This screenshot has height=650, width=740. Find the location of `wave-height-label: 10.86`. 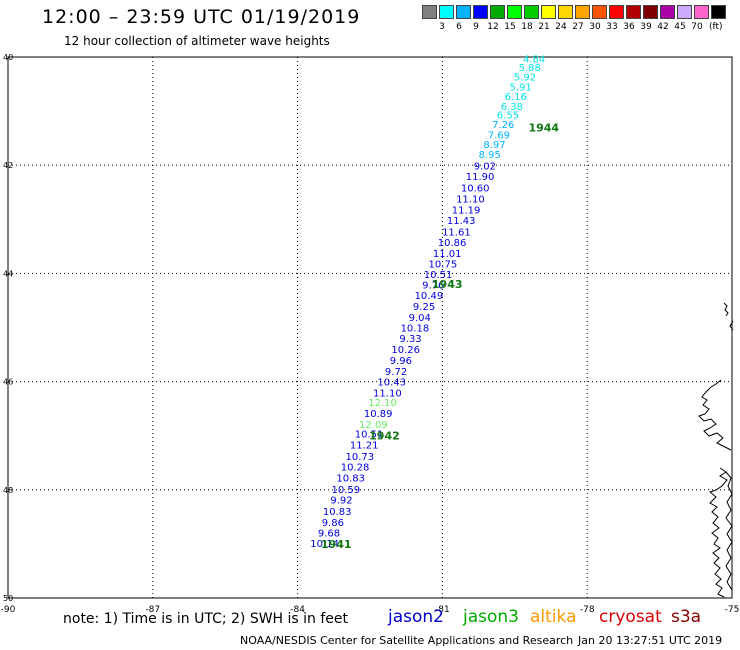

wave-height-label: 10.86 is located at coordinates (452, 243).